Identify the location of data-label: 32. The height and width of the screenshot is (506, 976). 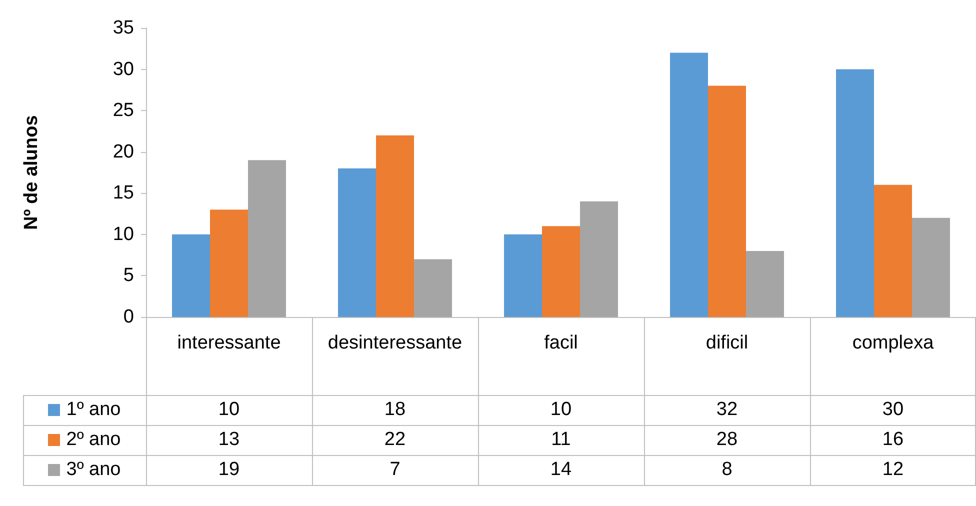
(727, 410).